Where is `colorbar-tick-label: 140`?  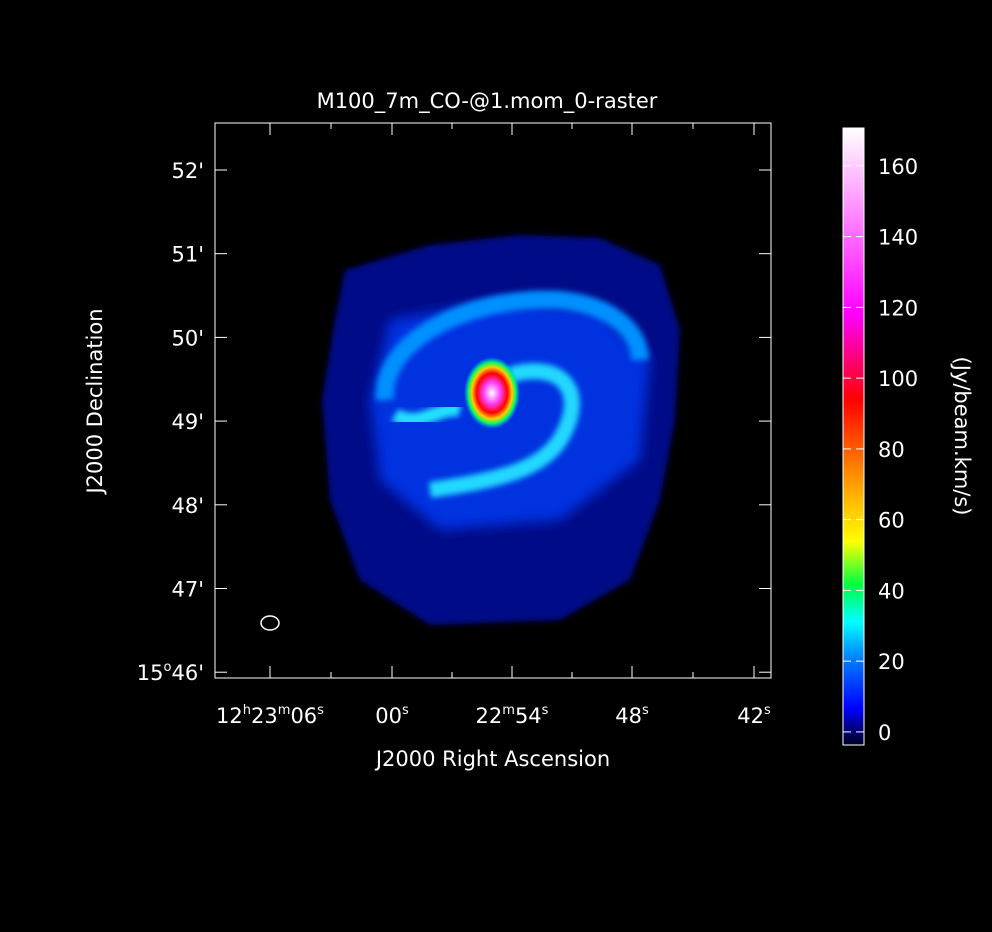 colorbar-tick-label: 140 is located at coordinates (898, 238).